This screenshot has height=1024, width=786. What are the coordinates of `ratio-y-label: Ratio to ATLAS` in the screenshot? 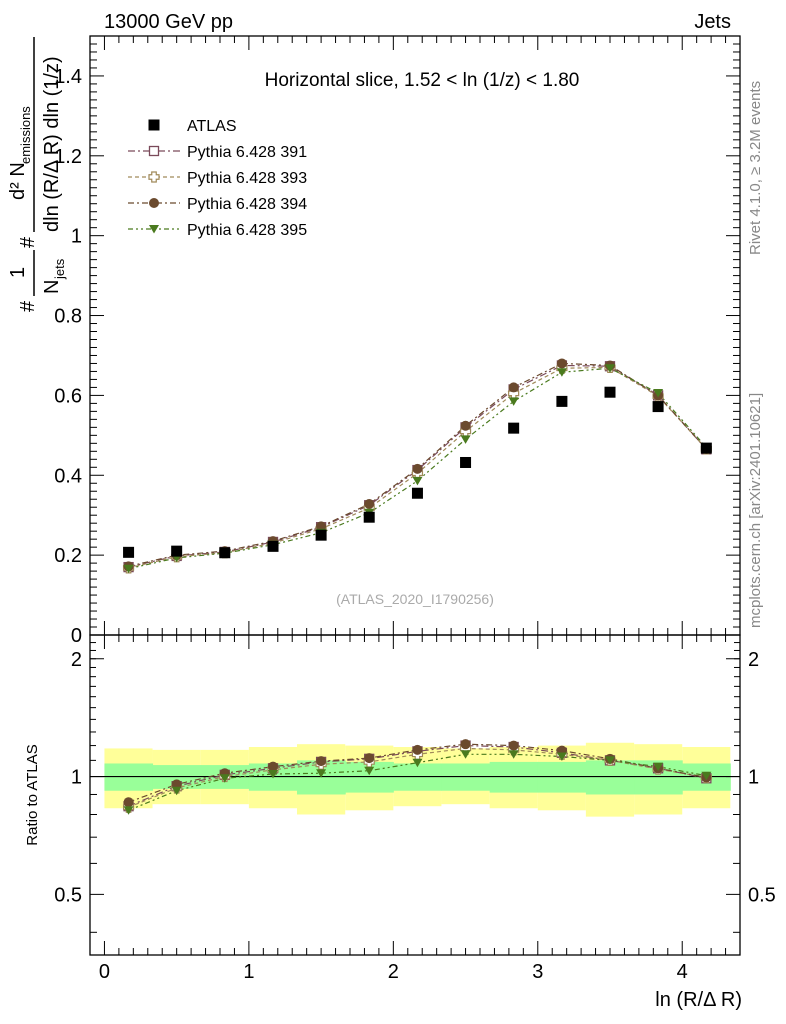 It's located at (32, 794).